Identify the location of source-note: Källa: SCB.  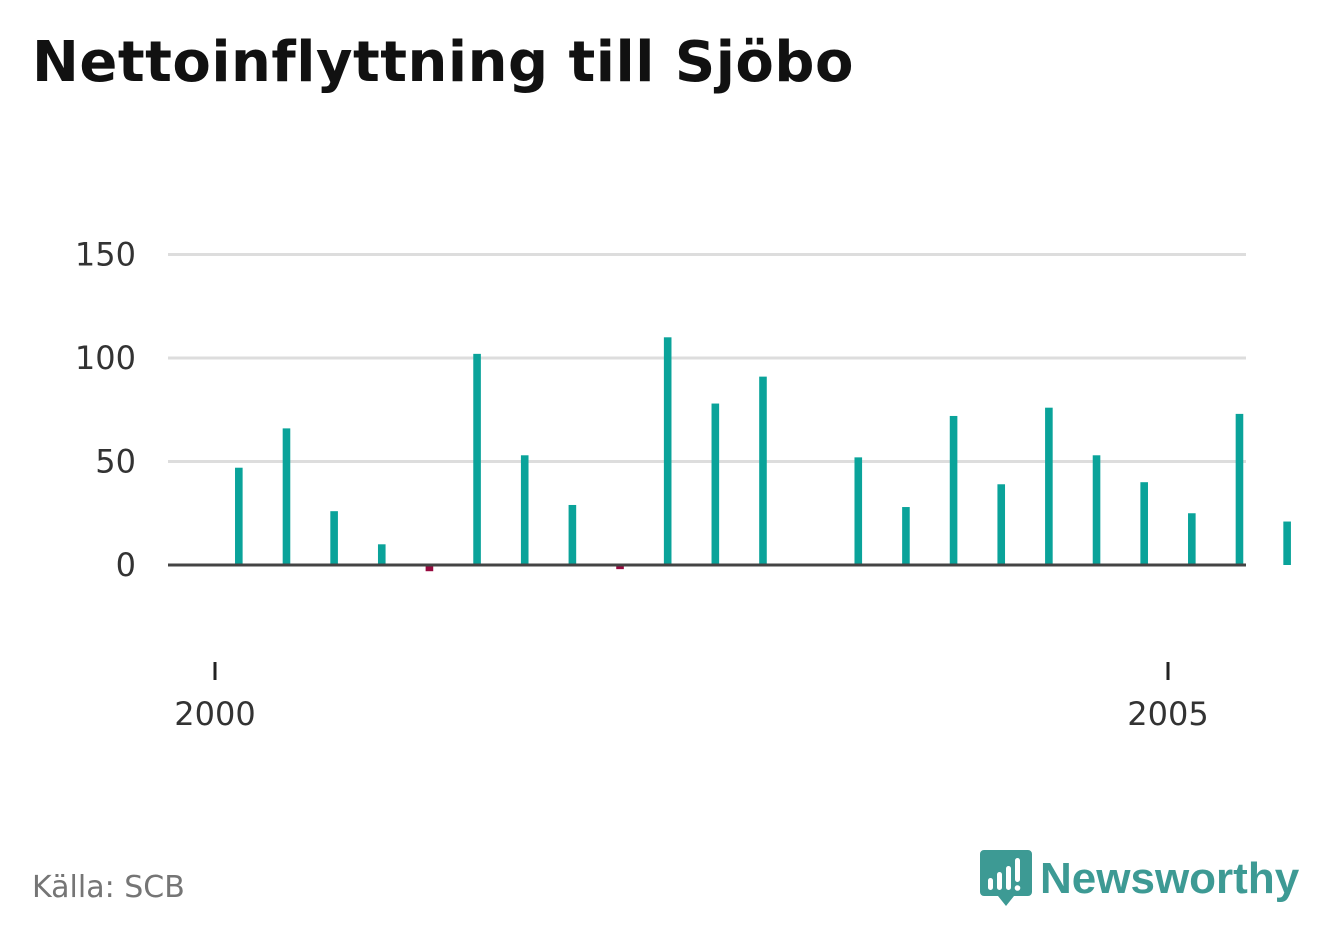
(108, 887).